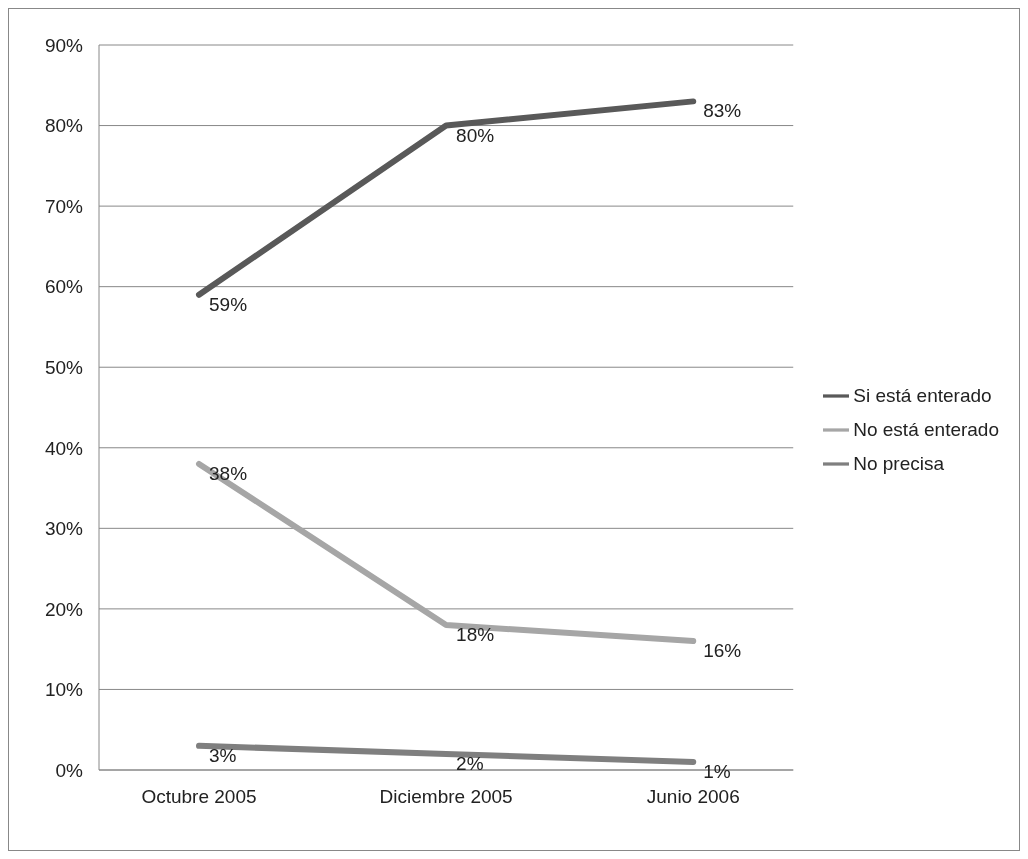  I want to click on x-tick-label: Diciembre 2005, so click(446, 797).